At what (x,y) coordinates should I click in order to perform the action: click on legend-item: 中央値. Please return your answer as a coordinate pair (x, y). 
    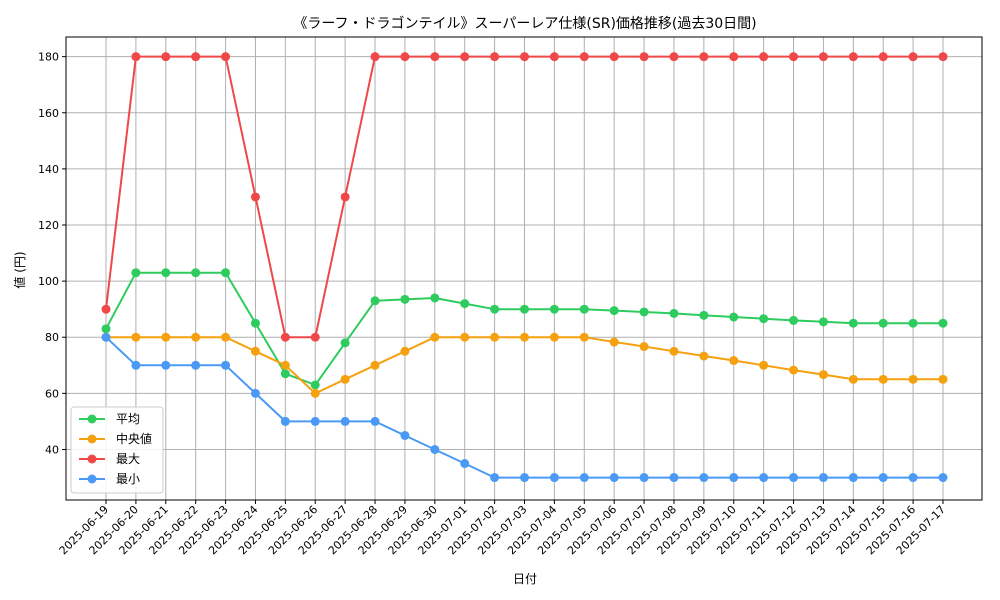
    Looking at the image, I should click on (115, 438).